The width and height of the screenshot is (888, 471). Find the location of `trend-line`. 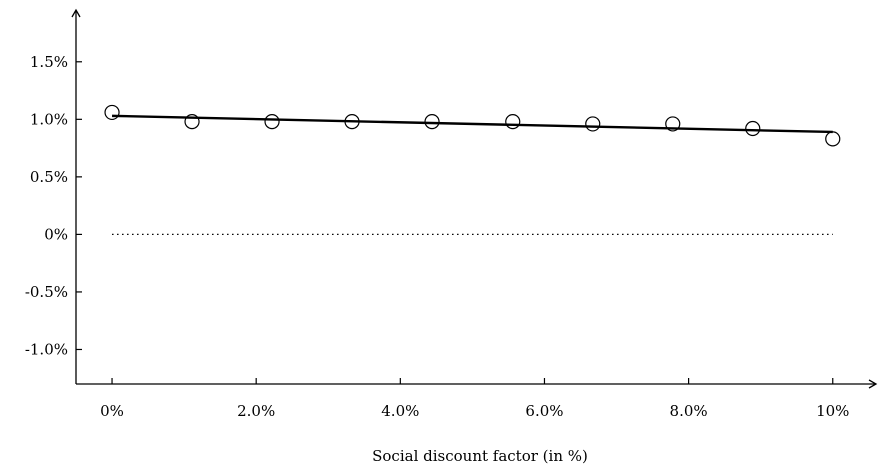

trend-line is located at coordinates (472, 124).